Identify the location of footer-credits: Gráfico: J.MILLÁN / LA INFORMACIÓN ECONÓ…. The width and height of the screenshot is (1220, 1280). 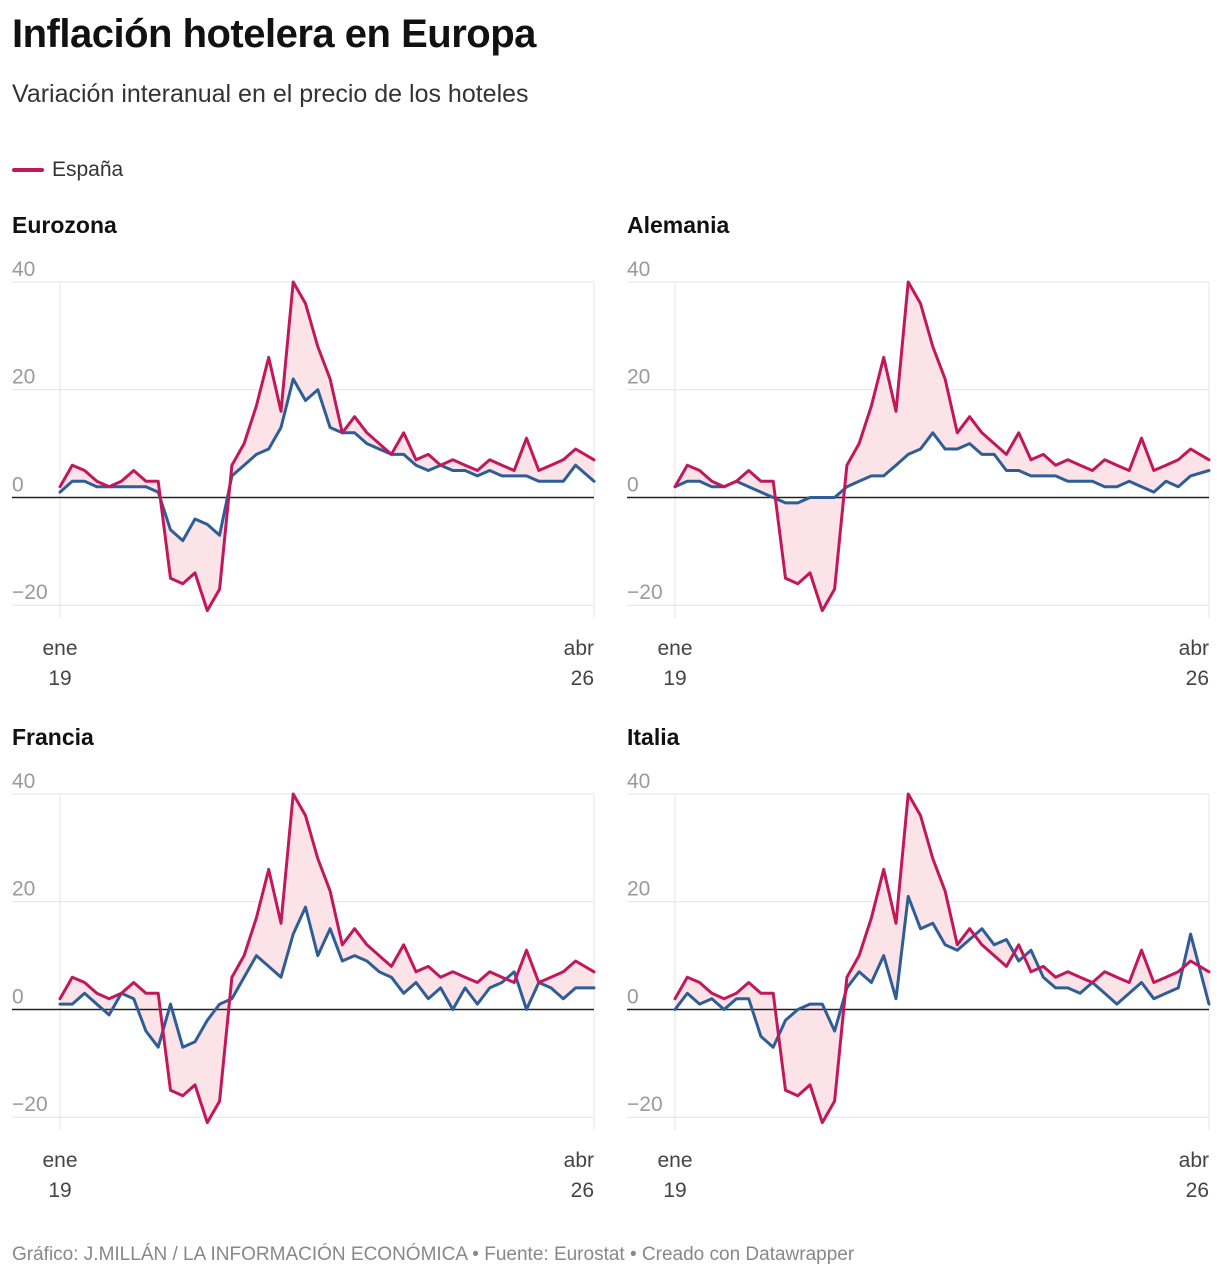
(433, 1254).